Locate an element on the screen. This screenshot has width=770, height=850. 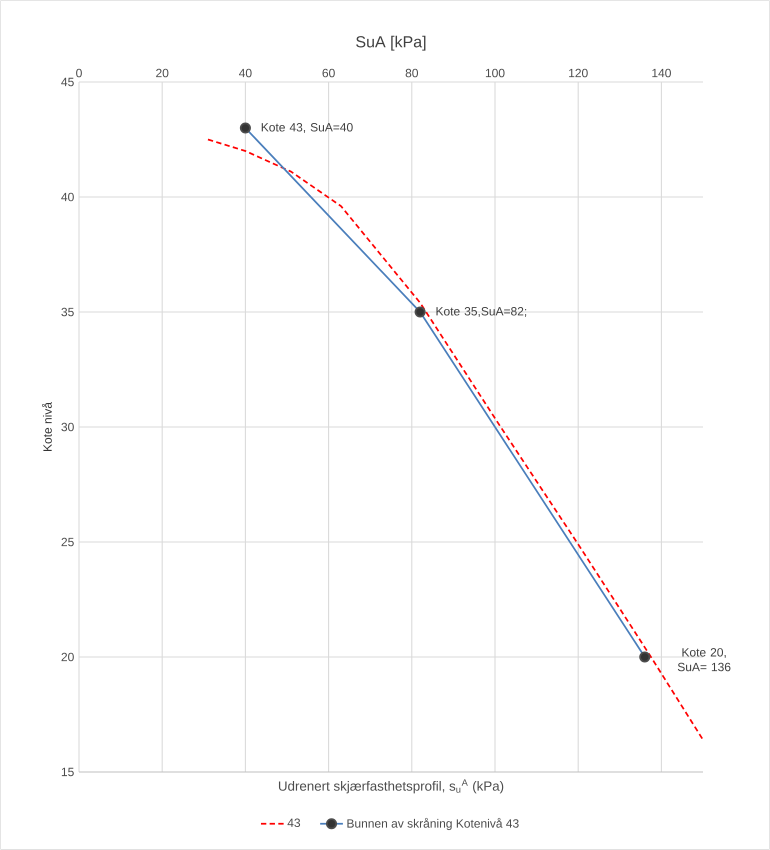
y-tick-label: 15 is located at coordinates (68, 772).